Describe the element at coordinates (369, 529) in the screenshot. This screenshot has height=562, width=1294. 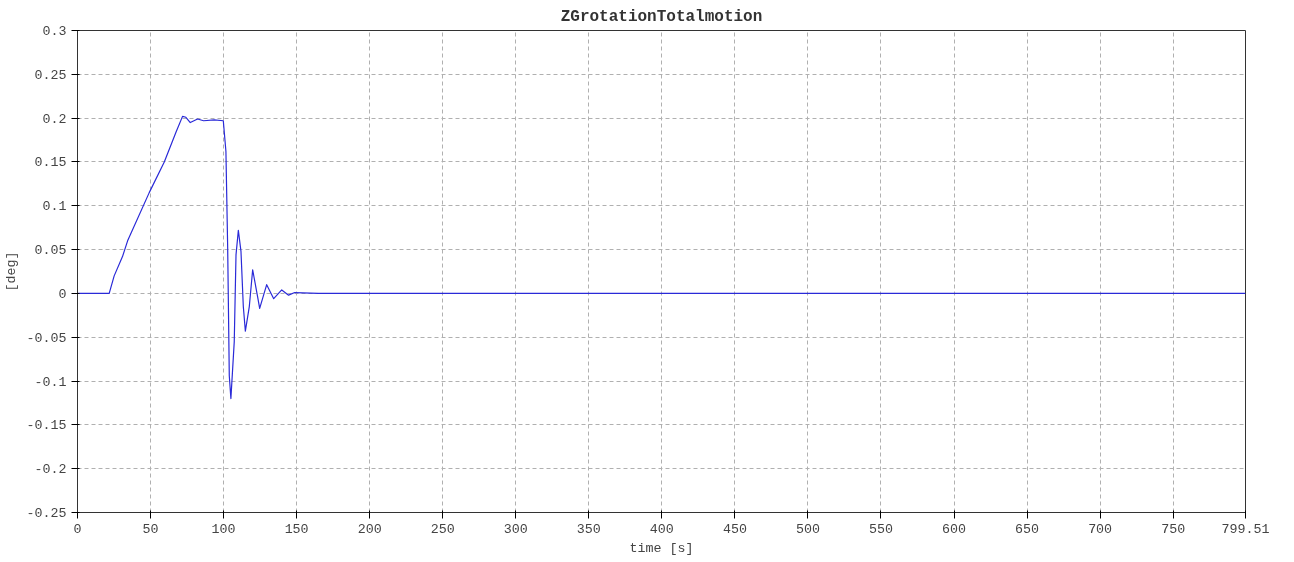
I see `x-tick-label: 200` at that location.